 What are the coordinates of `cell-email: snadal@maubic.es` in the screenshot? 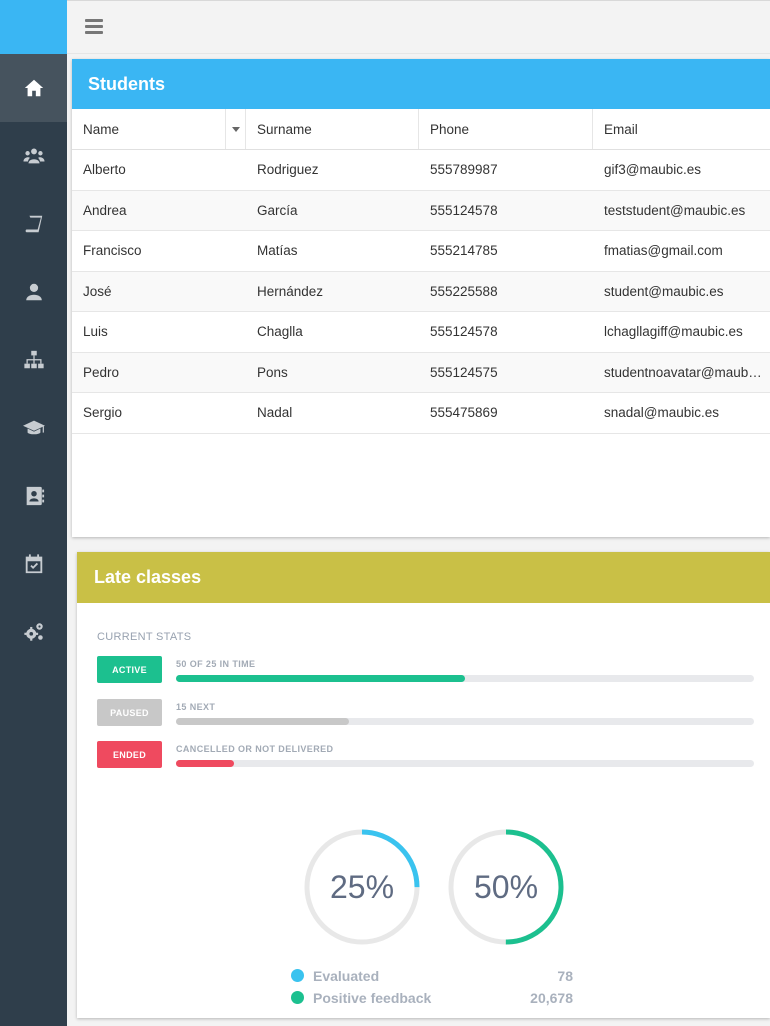 It's located at (662, 412).